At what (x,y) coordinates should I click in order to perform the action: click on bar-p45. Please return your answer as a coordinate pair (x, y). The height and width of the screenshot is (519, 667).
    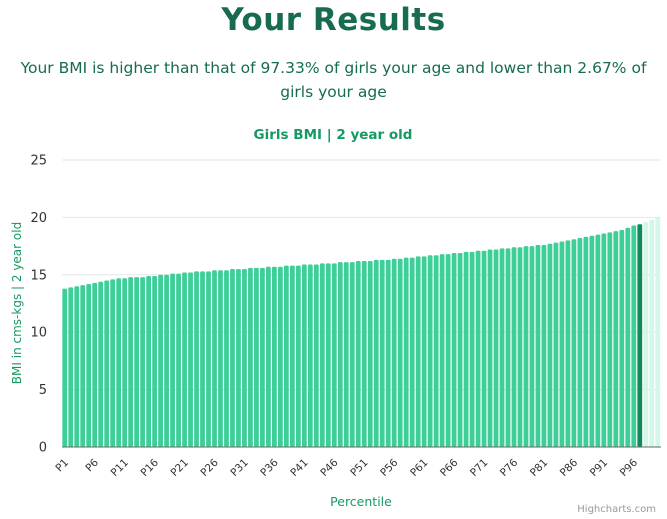
    Looking at the image, I should click on (328, 355).